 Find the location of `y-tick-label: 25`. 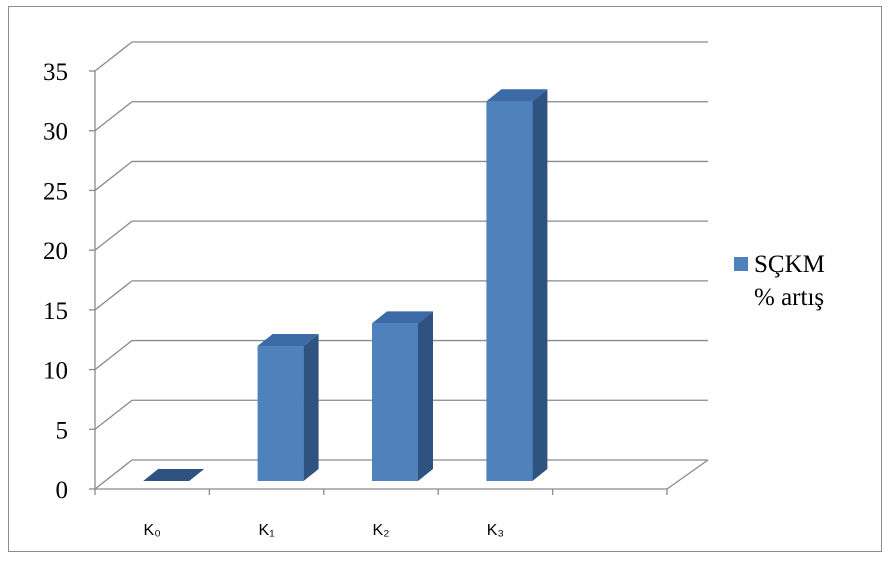

y-tick-label: 25 is located at coordinates (55, 191).